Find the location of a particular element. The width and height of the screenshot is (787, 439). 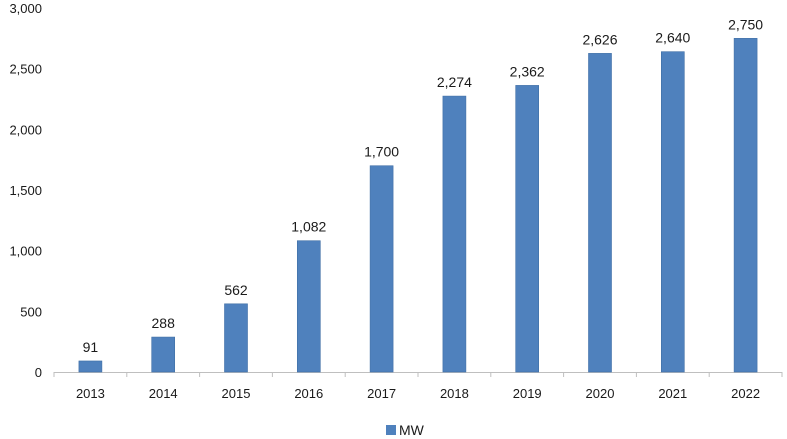

y-axis: 0 500 1,000 1,500 2,000 2,500 3,000 is located at coordinates (25, 190).